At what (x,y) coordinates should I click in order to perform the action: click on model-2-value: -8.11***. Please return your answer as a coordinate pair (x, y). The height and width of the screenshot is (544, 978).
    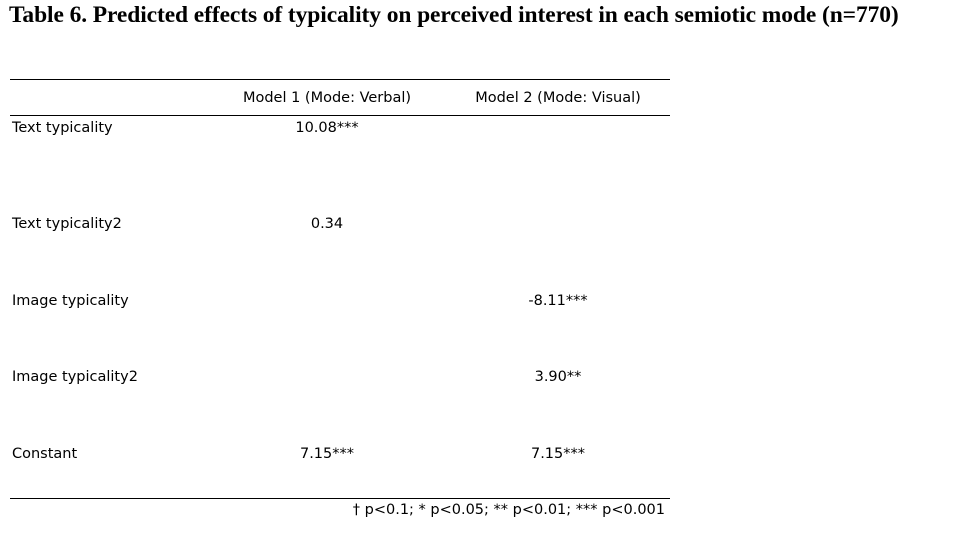
    Looking at the image, I should click on (558, 300).